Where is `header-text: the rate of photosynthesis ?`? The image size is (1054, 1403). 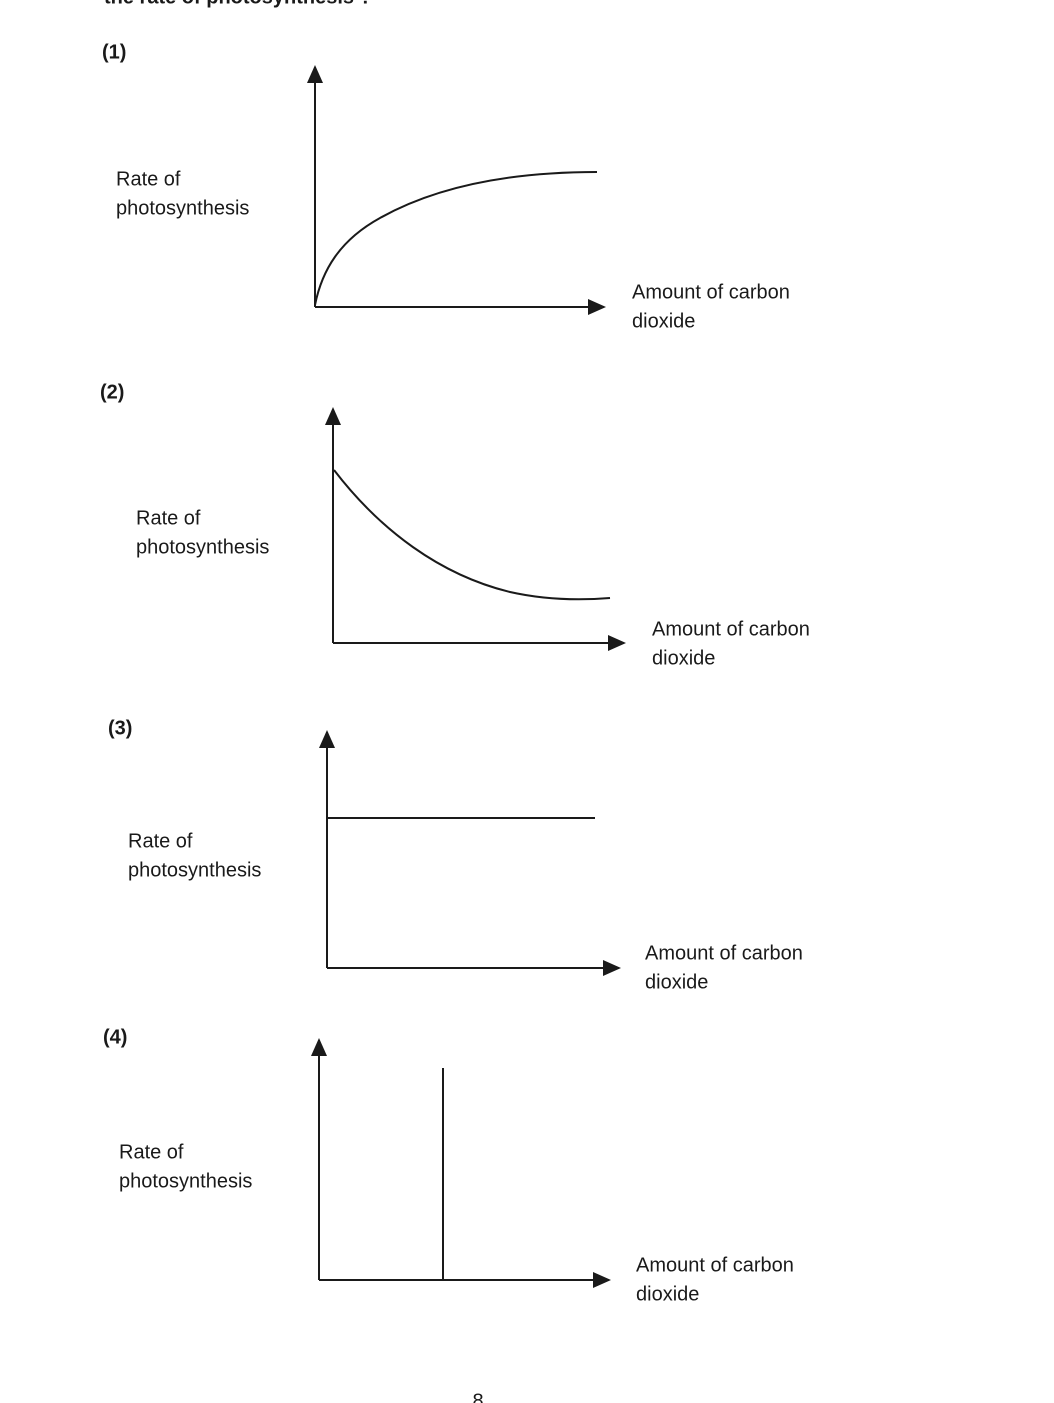
header-text: the rate of photosynthesis ? is located at coordinates (238, 4).